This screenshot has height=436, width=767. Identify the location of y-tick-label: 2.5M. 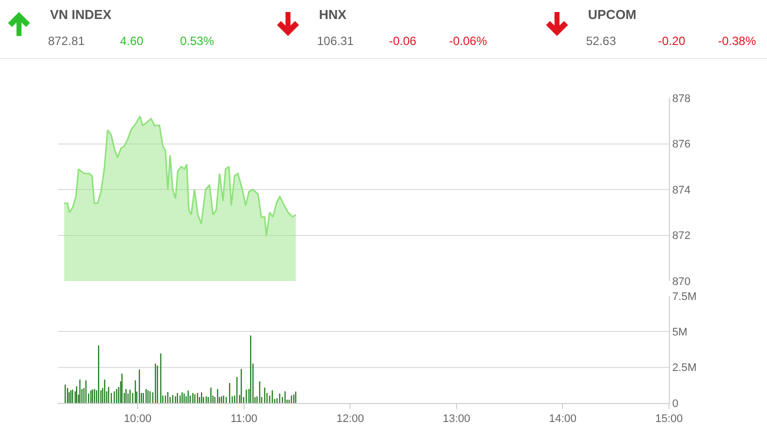
(684, 368).